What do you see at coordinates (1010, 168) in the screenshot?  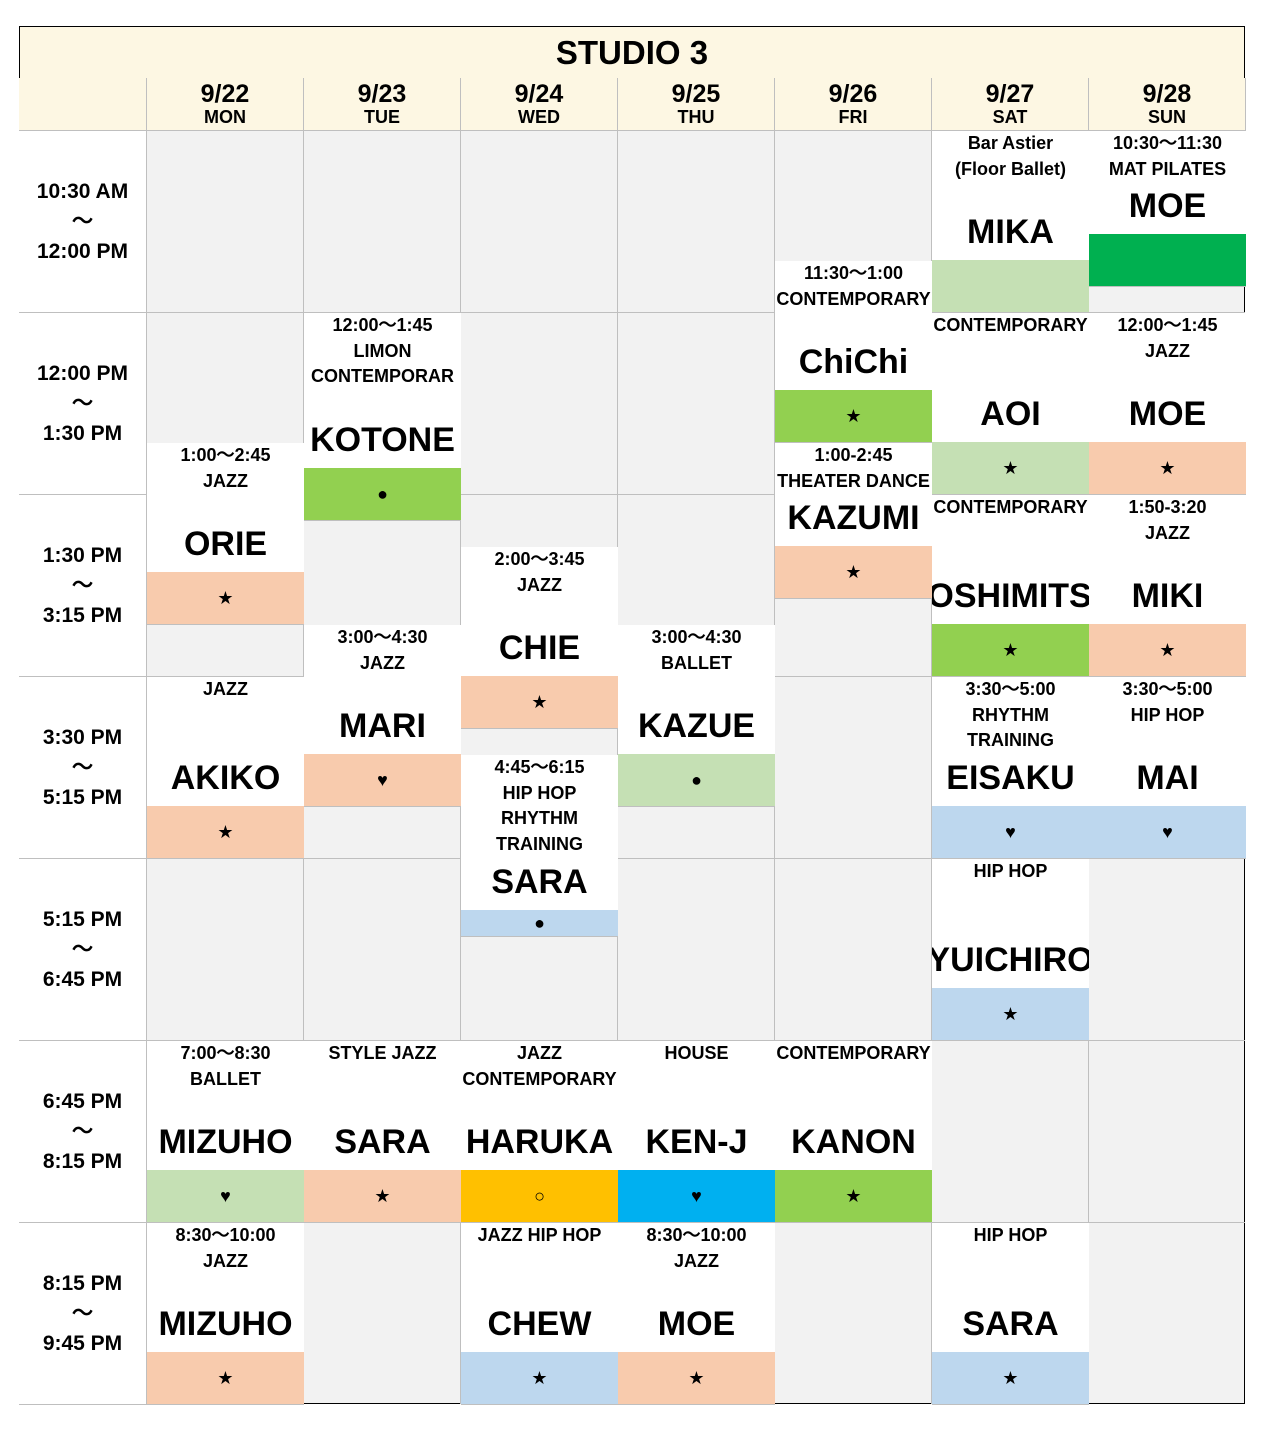 I see `class-detail: (Floor Ballet)` at bounding box center [1010, 168].